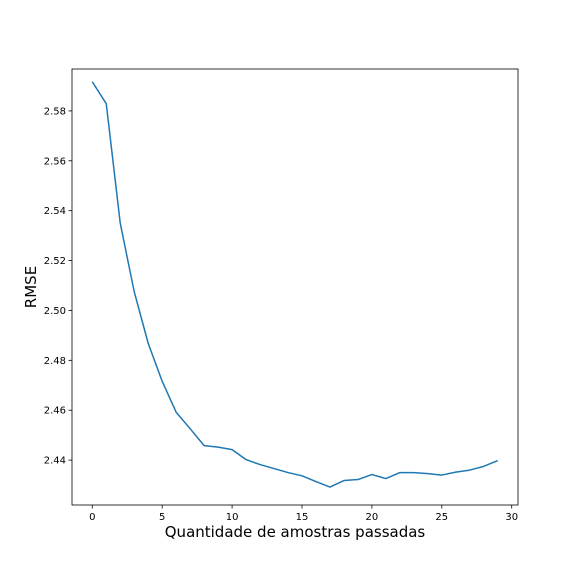 The width and height of the screenshot is (576, 576). I want to click on y-tick-label: 2.52, so click(55, 261).